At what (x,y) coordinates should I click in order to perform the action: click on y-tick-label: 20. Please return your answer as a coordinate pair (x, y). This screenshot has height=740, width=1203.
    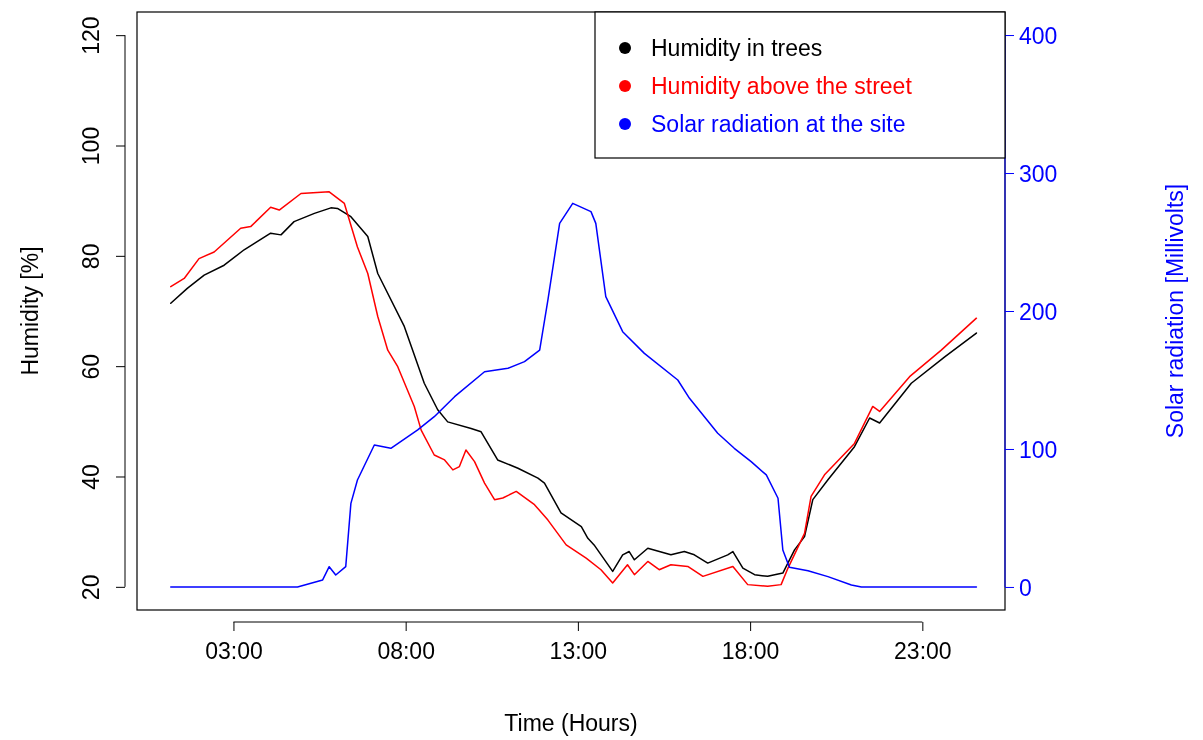
    Looking at the image, I should click on (91, 587).